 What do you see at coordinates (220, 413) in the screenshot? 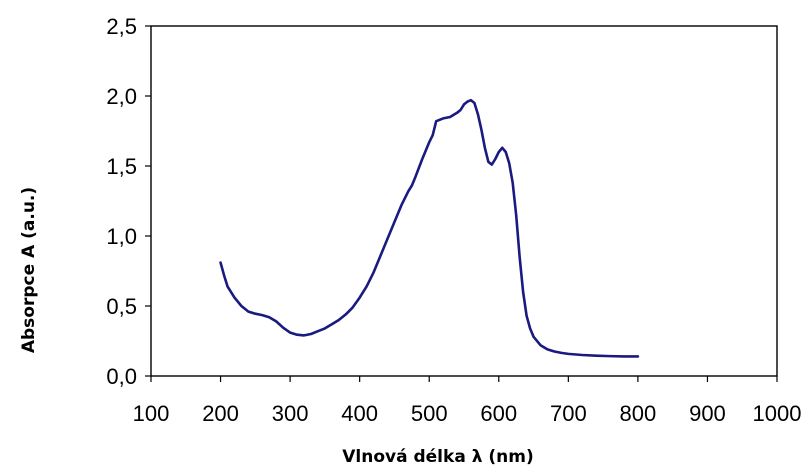
I see `x-tick-label: 200` at bounding box center [220, 413].